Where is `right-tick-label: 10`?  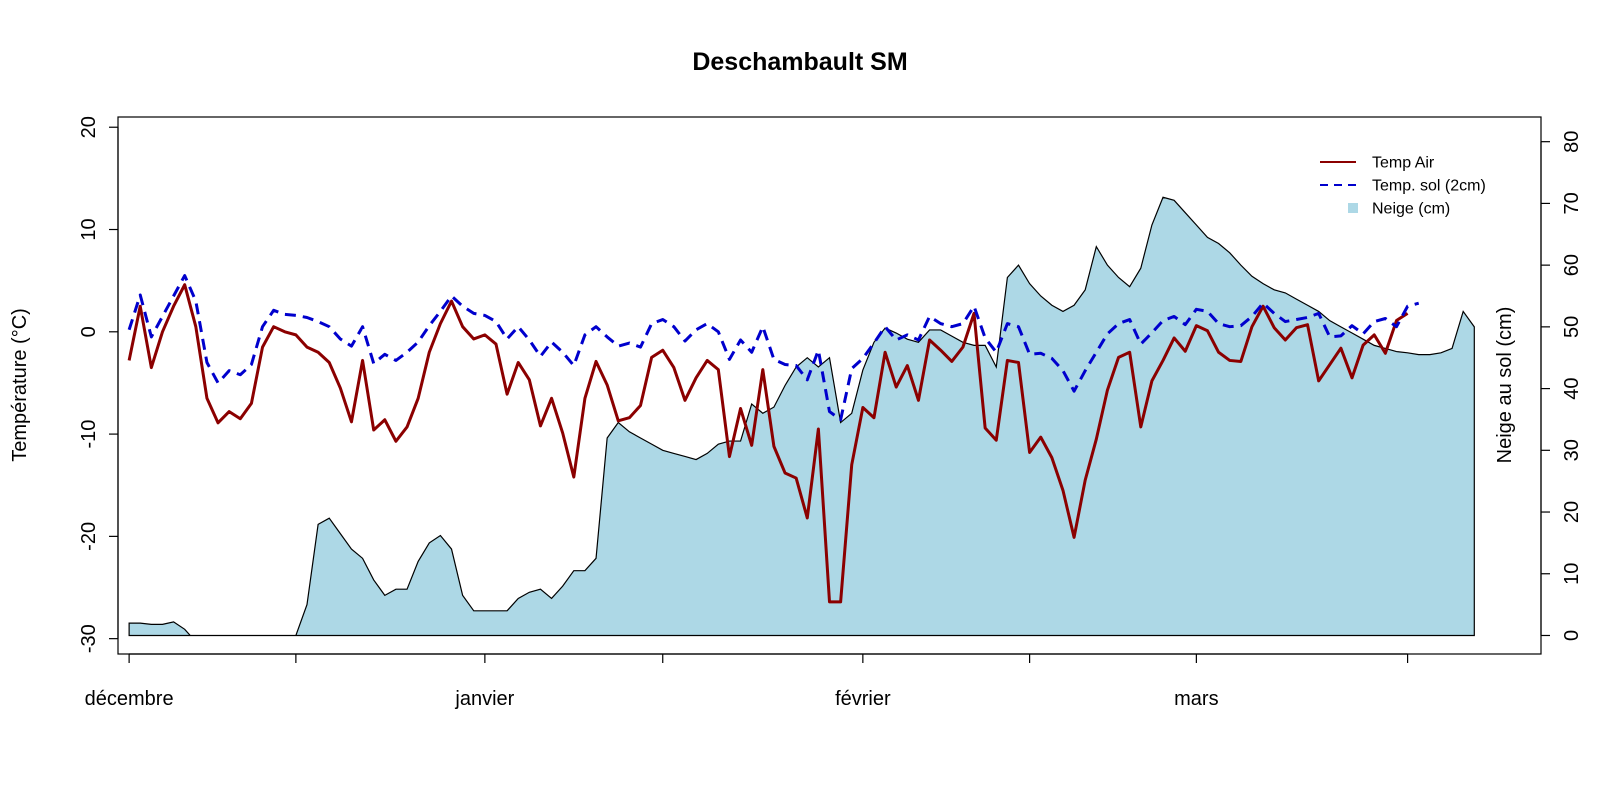
right-tick-label: 10 is located at coordinates (1572, 574).